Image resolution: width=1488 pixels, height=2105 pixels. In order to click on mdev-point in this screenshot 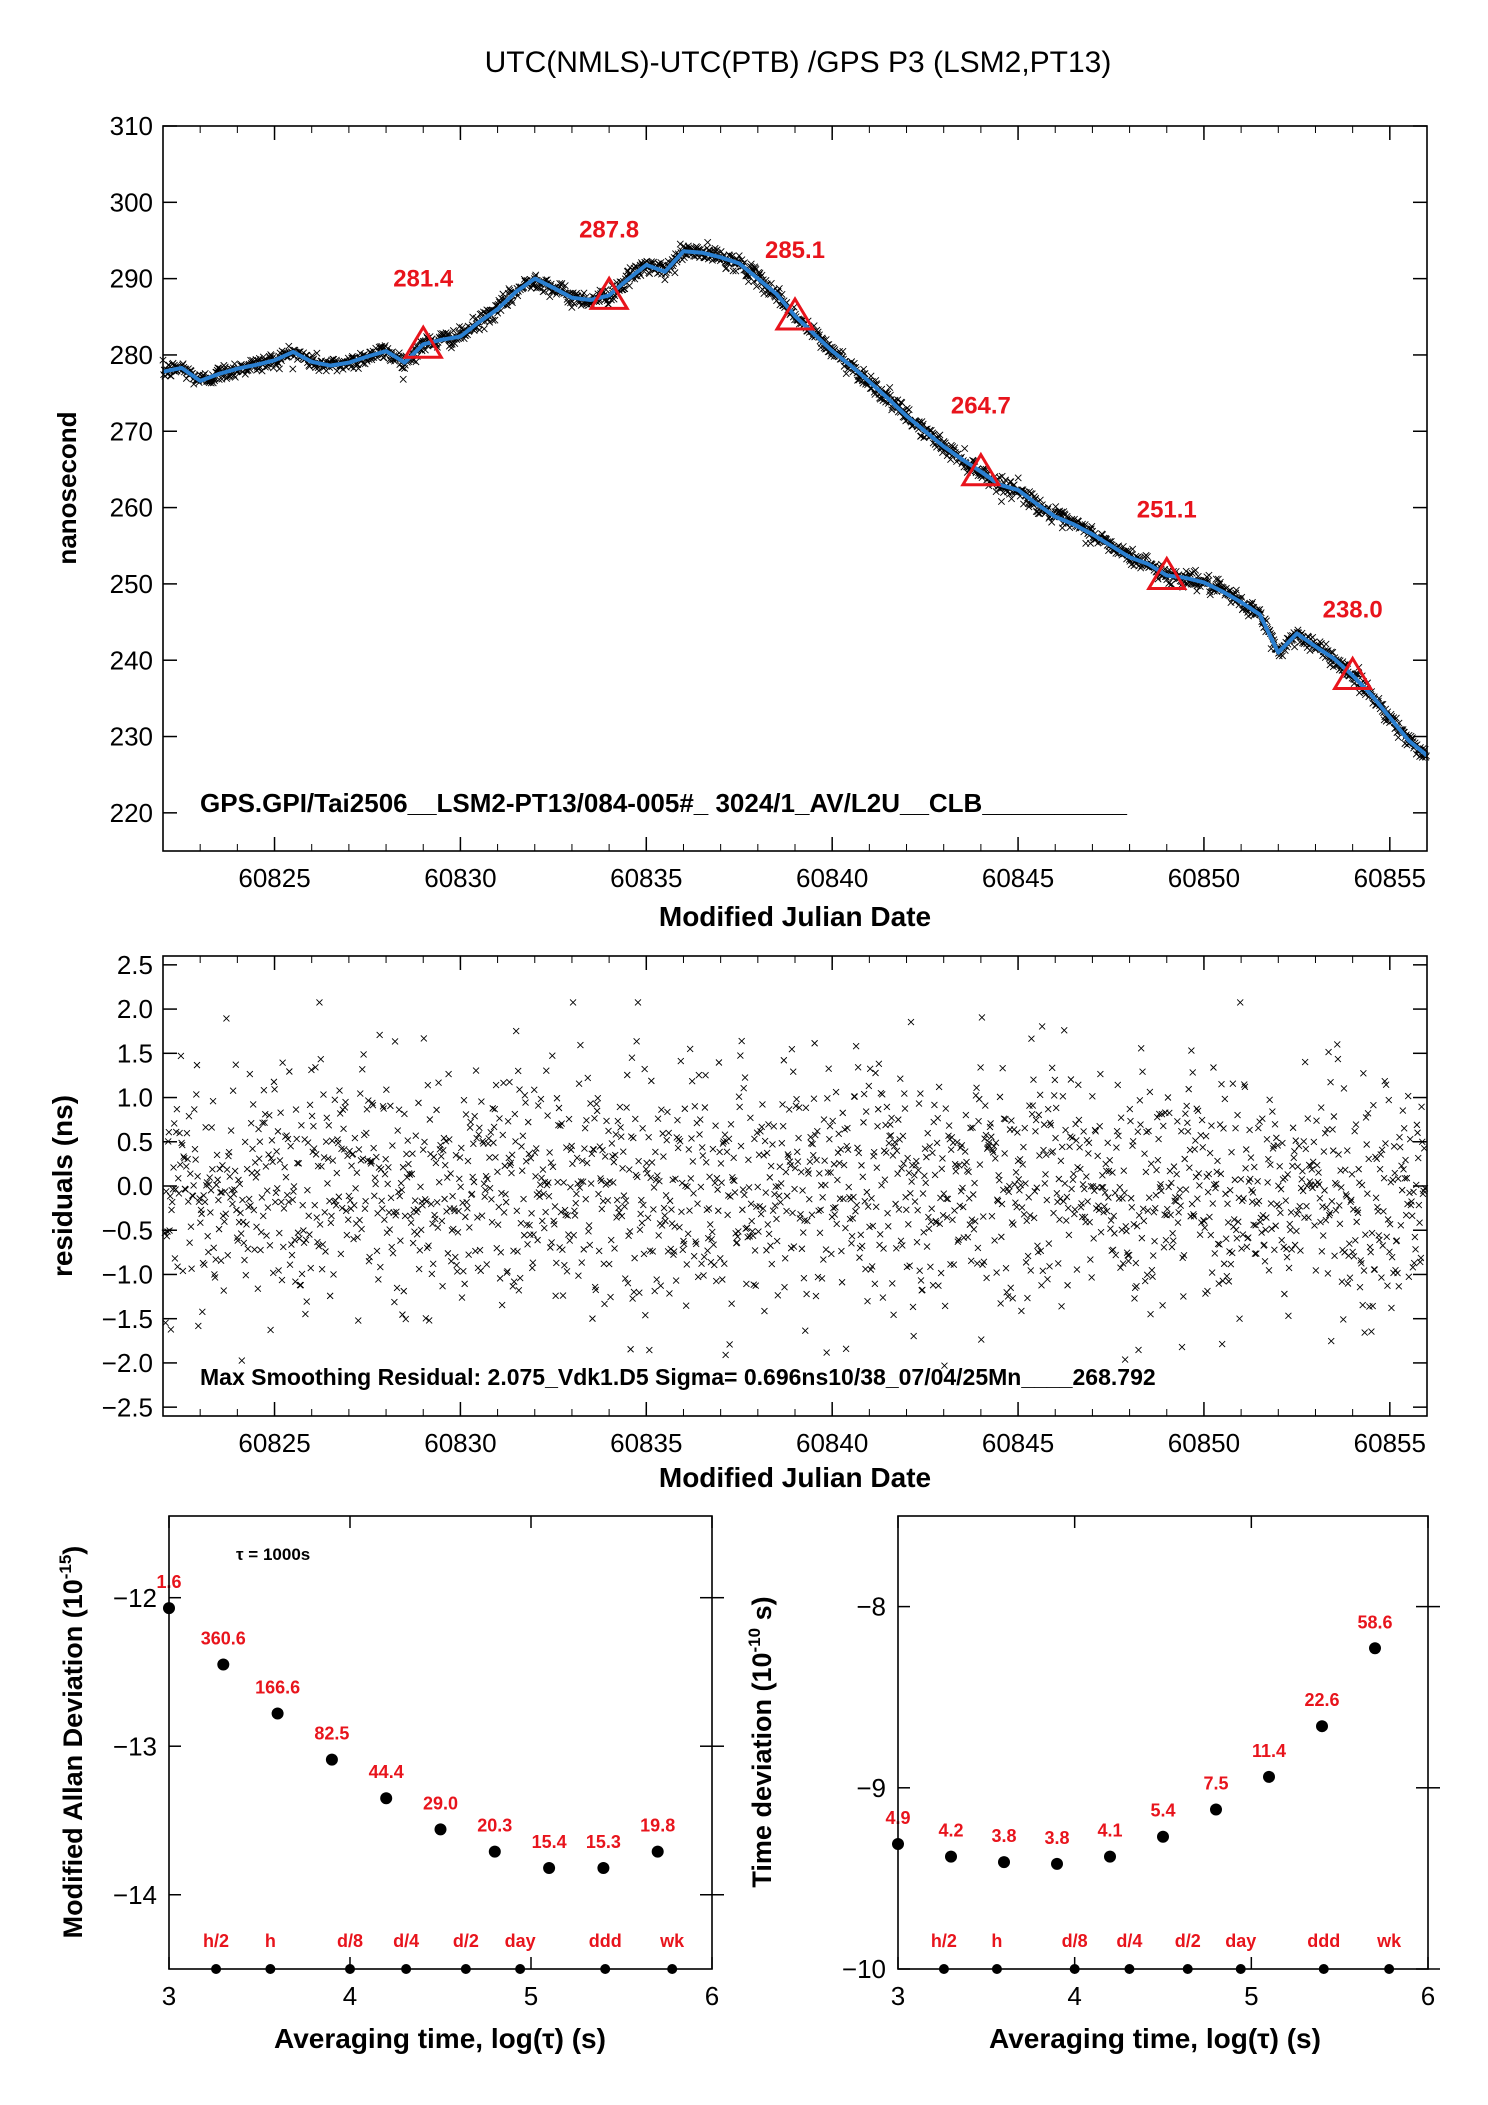, I will do `click(331, 1759)`.